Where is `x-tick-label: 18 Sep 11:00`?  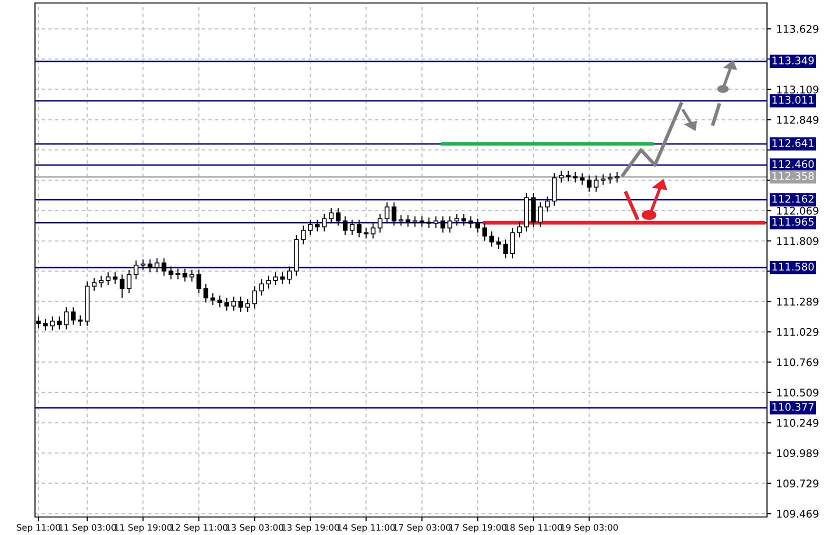
x-tick-label: 18 Sep 11:00 is located at coordinates (533, 528).